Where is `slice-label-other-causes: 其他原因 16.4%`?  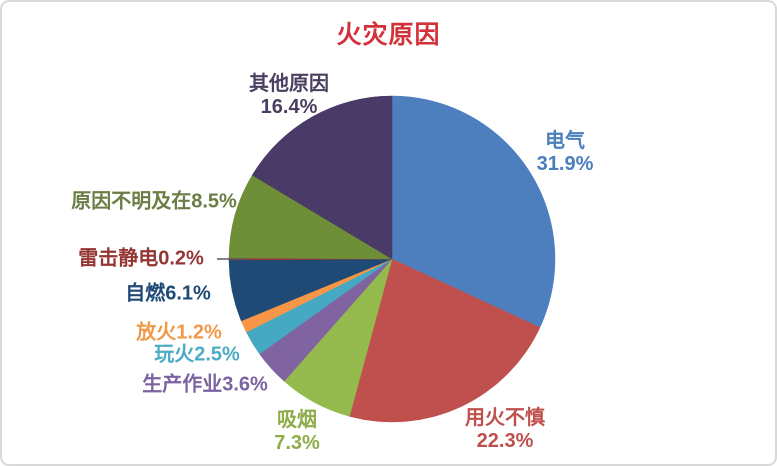 slice-label-other-causes: 其他原因 16.4% is located at coordinates (289, 96).